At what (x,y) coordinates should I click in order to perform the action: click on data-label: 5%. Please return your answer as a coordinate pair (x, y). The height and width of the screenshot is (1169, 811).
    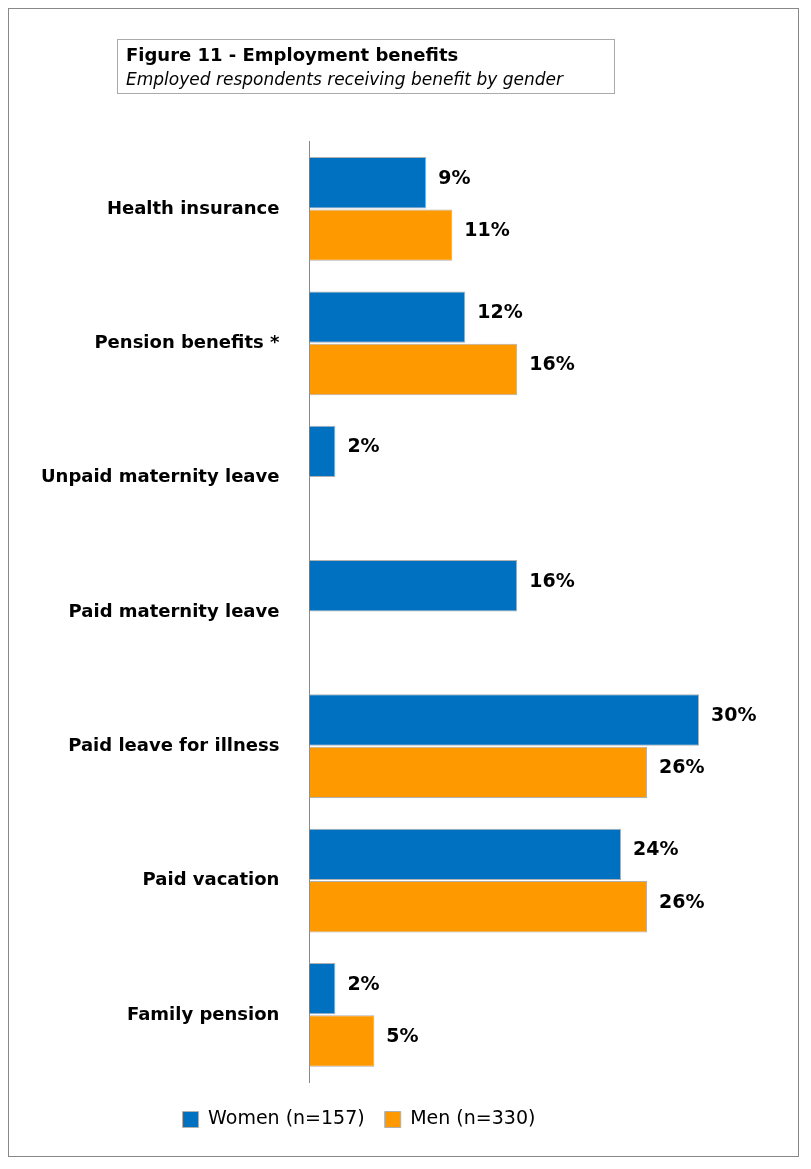
    Looking at the image, I should click on (402, 1034).